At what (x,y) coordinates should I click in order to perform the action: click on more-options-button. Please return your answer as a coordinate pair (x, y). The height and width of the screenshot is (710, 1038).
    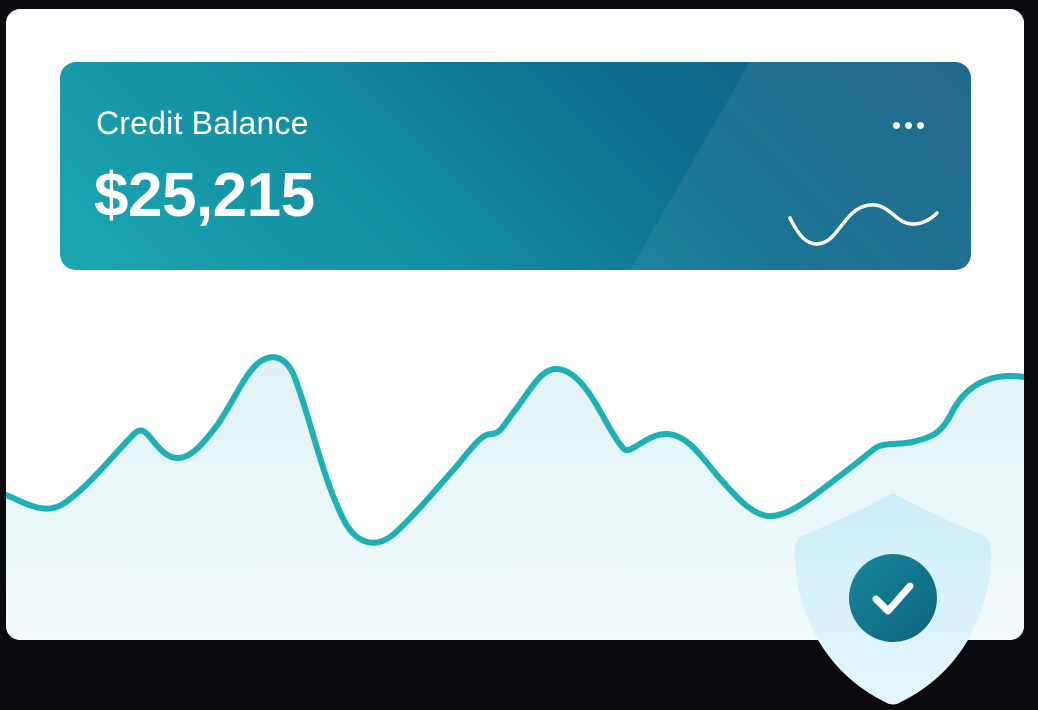
    Looking at the image, I should click on (908, 125).